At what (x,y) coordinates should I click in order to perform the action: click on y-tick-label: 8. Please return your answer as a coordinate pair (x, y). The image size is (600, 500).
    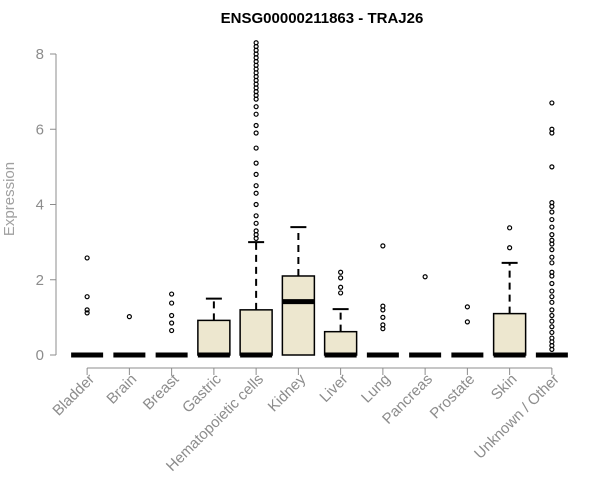
    Looking at the image, I should click on (40, 54).